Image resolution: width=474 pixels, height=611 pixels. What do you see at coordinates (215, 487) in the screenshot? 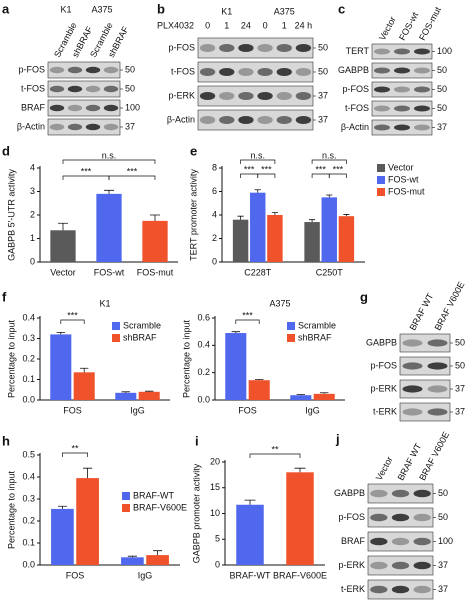
I see `y-tick-label: 15` at bounding box center [215, 487].